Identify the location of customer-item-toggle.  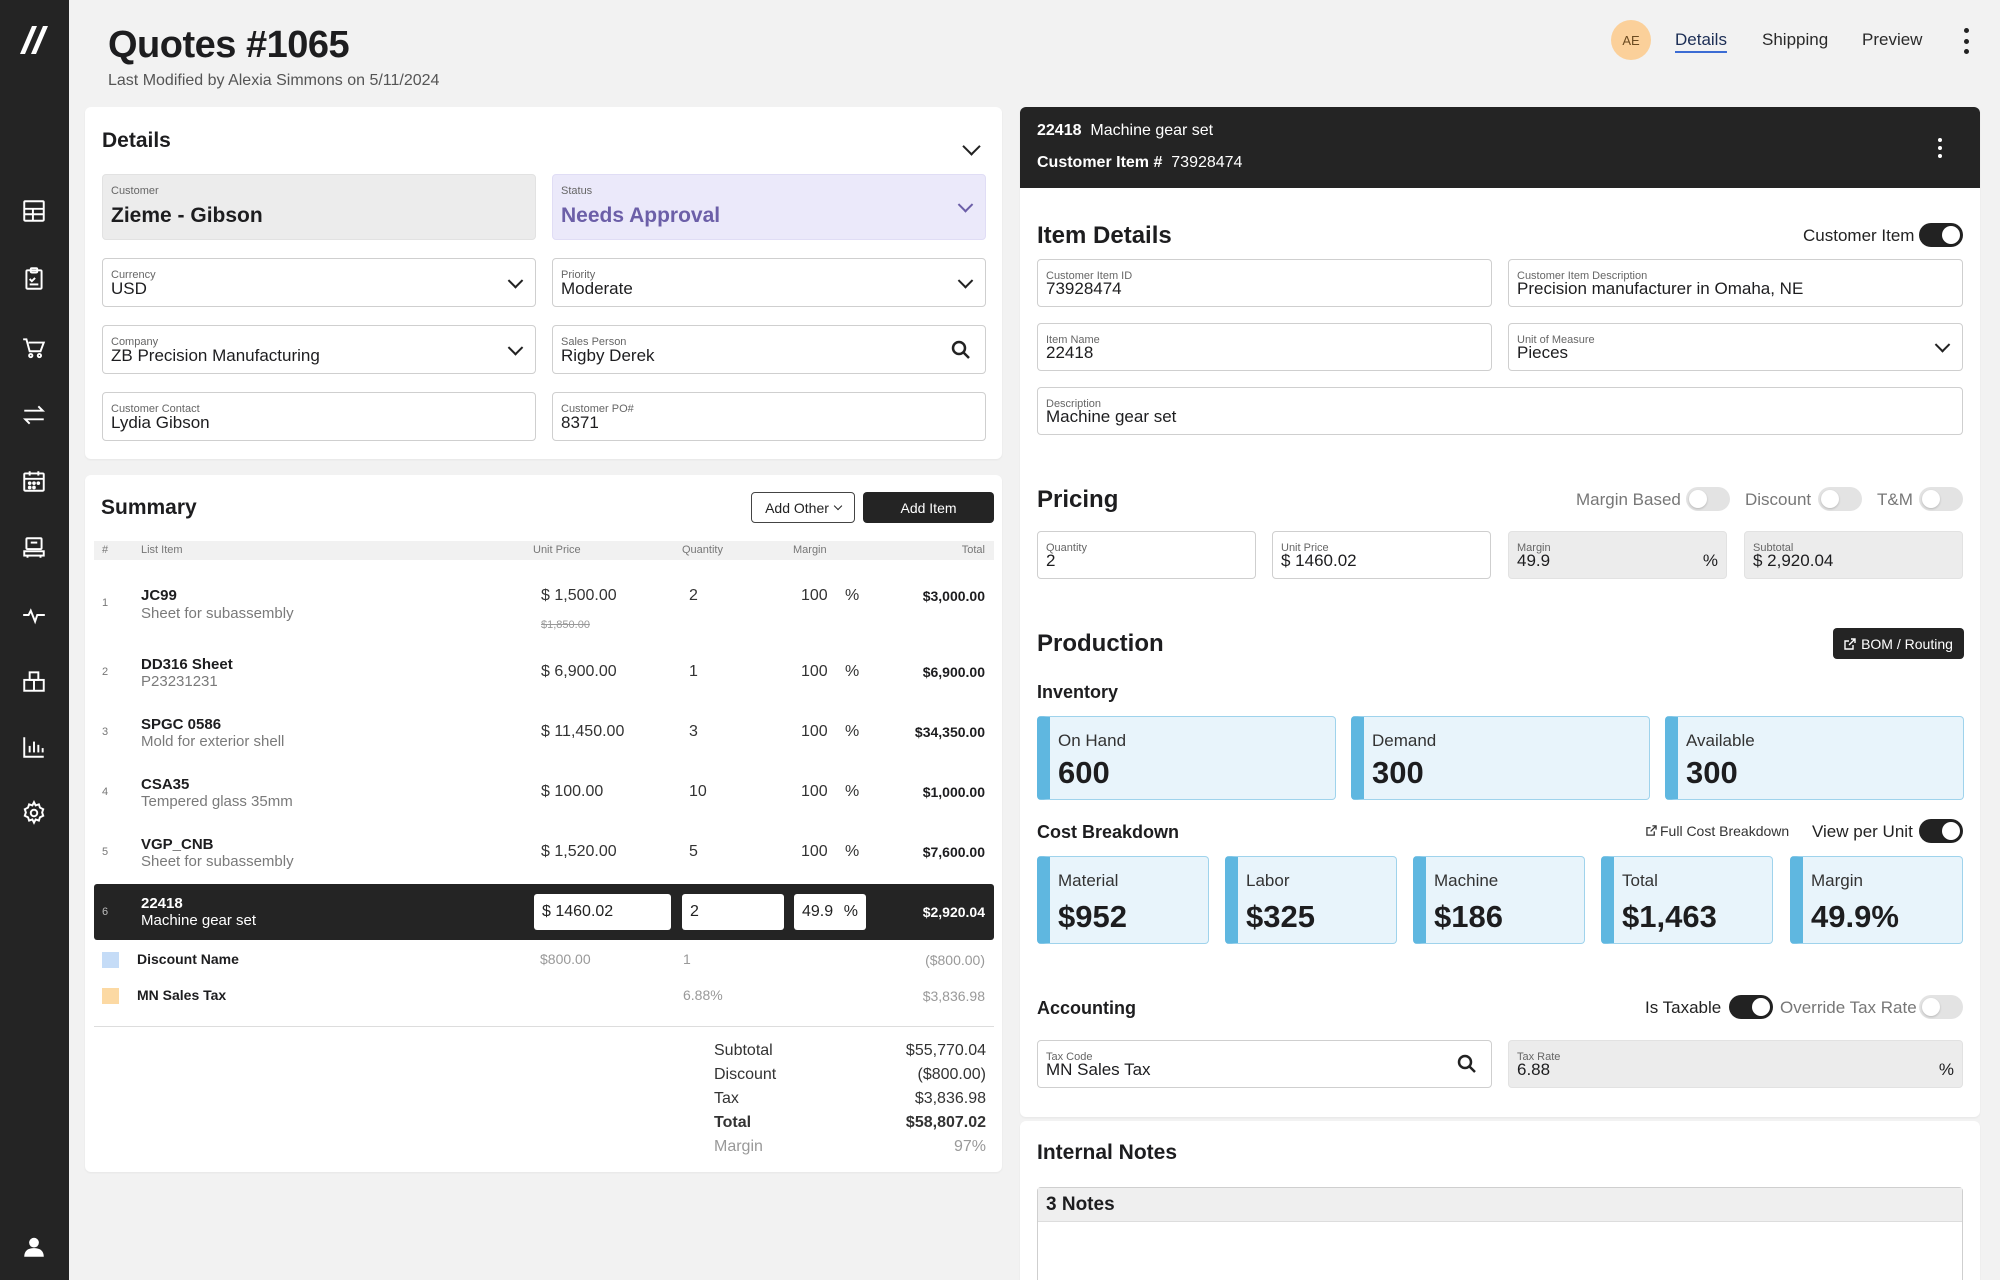
(1941, 235).